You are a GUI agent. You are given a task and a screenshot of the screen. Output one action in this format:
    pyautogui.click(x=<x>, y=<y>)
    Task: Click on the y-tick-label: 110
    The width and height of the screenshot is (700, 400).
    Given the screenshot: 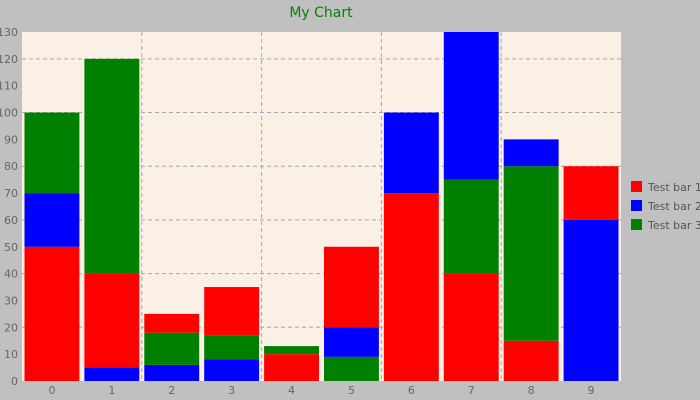 What is the action you would take?
    pyautogui.click(x=9, y=86)
    